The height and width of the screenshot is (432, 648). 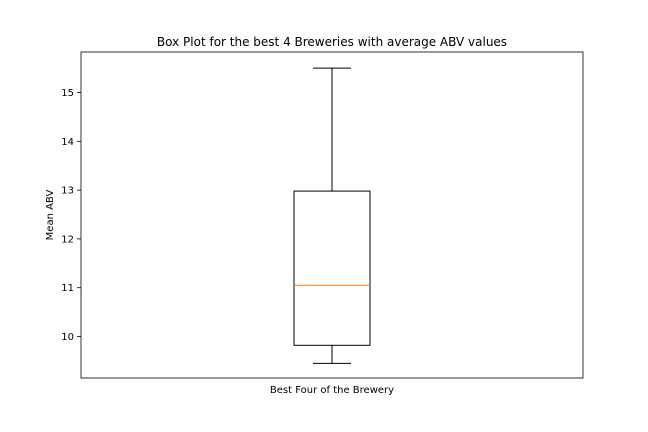 I want to click on box-element, so click(x=332, y=215).